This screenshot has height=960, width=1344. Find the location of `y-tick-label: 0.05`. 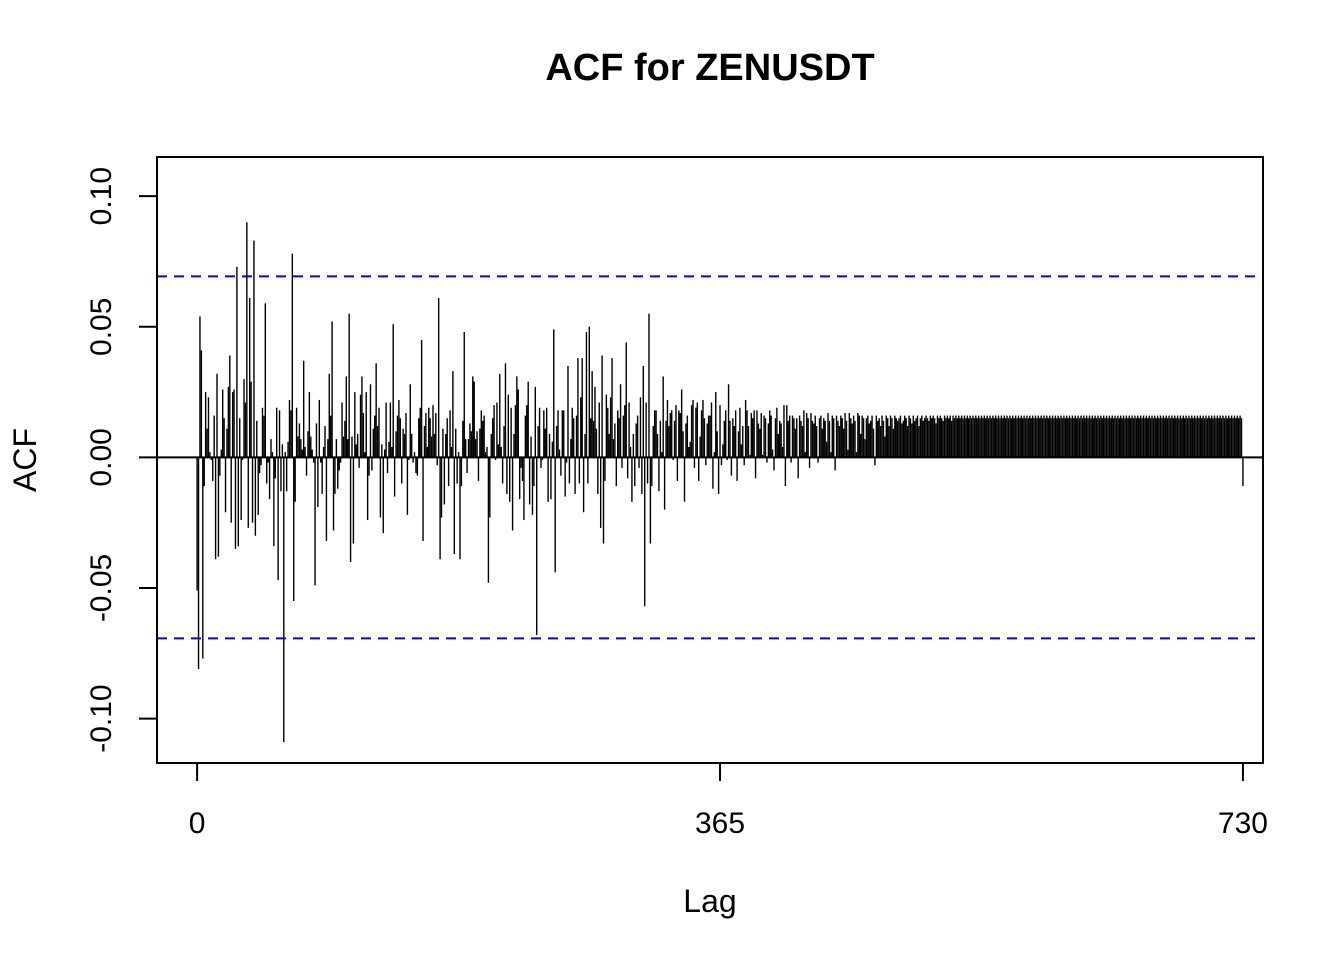

y-tick-label: 0.05 is located at coordinates (101, 327).